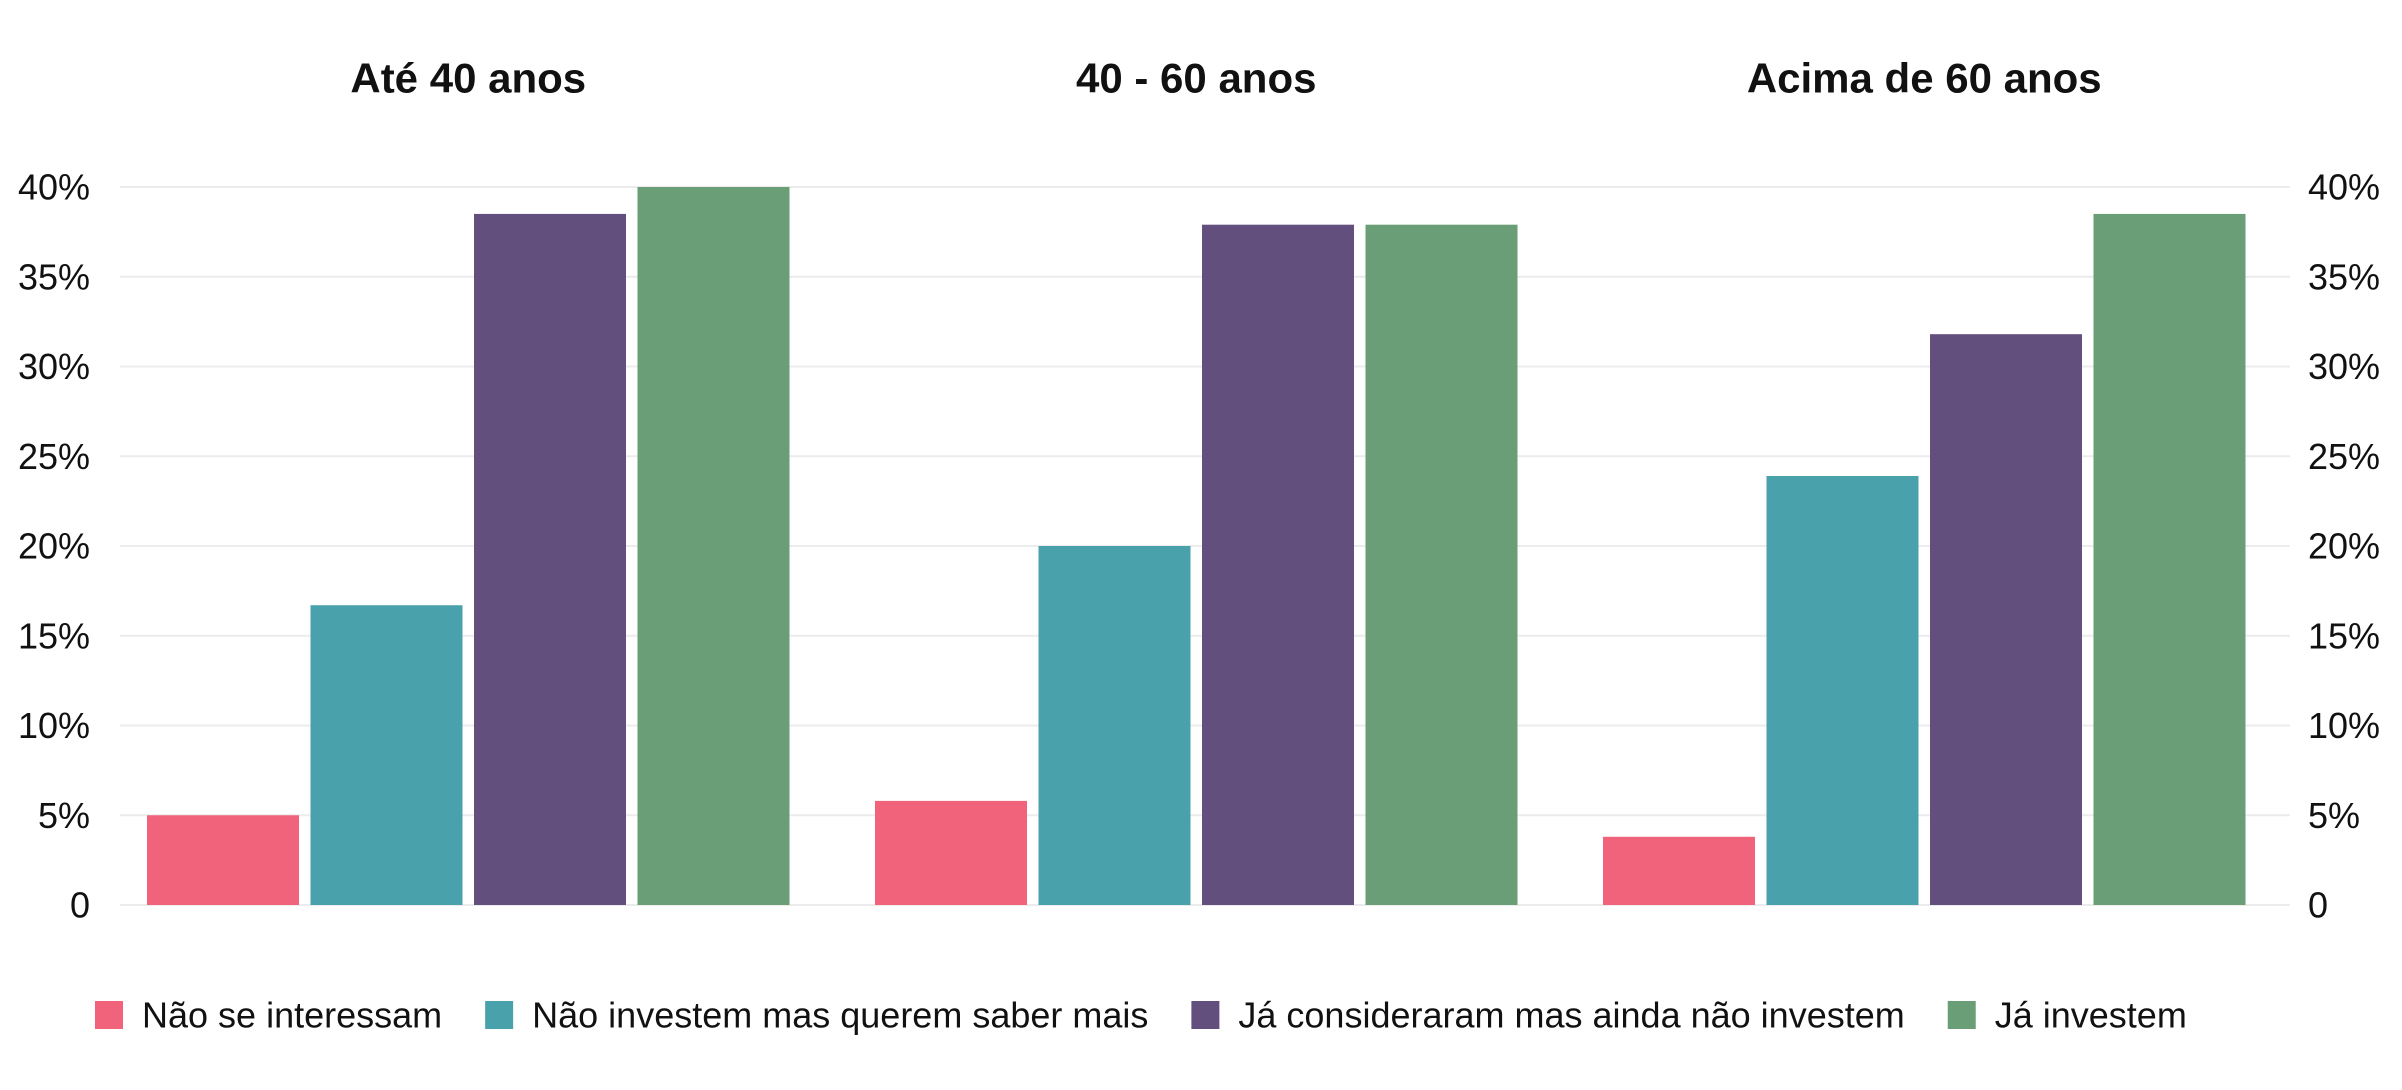 The height and width of the screenshot is (1090, 2402). What do you see at coordinates (2318, 905) in the screenshot?
I see `y-tick-label-right: 0` at bounding box center [2318, 905].